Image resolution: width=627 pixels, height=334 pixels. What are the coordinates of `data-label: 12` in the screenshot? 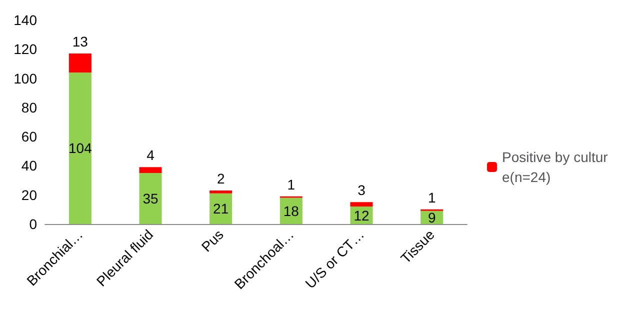 It's located at (362, 215).